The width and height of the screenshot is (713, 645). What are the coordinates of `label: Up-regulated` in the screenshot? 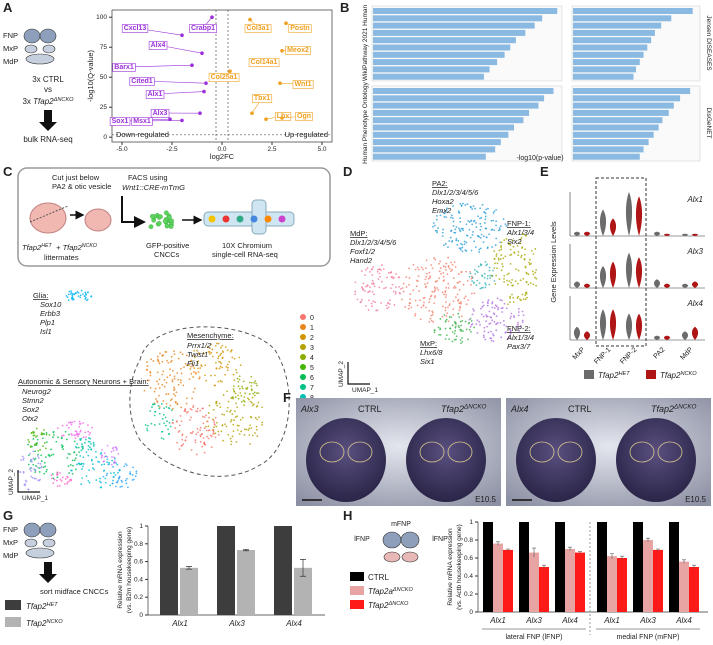 It's located at (306, 134).